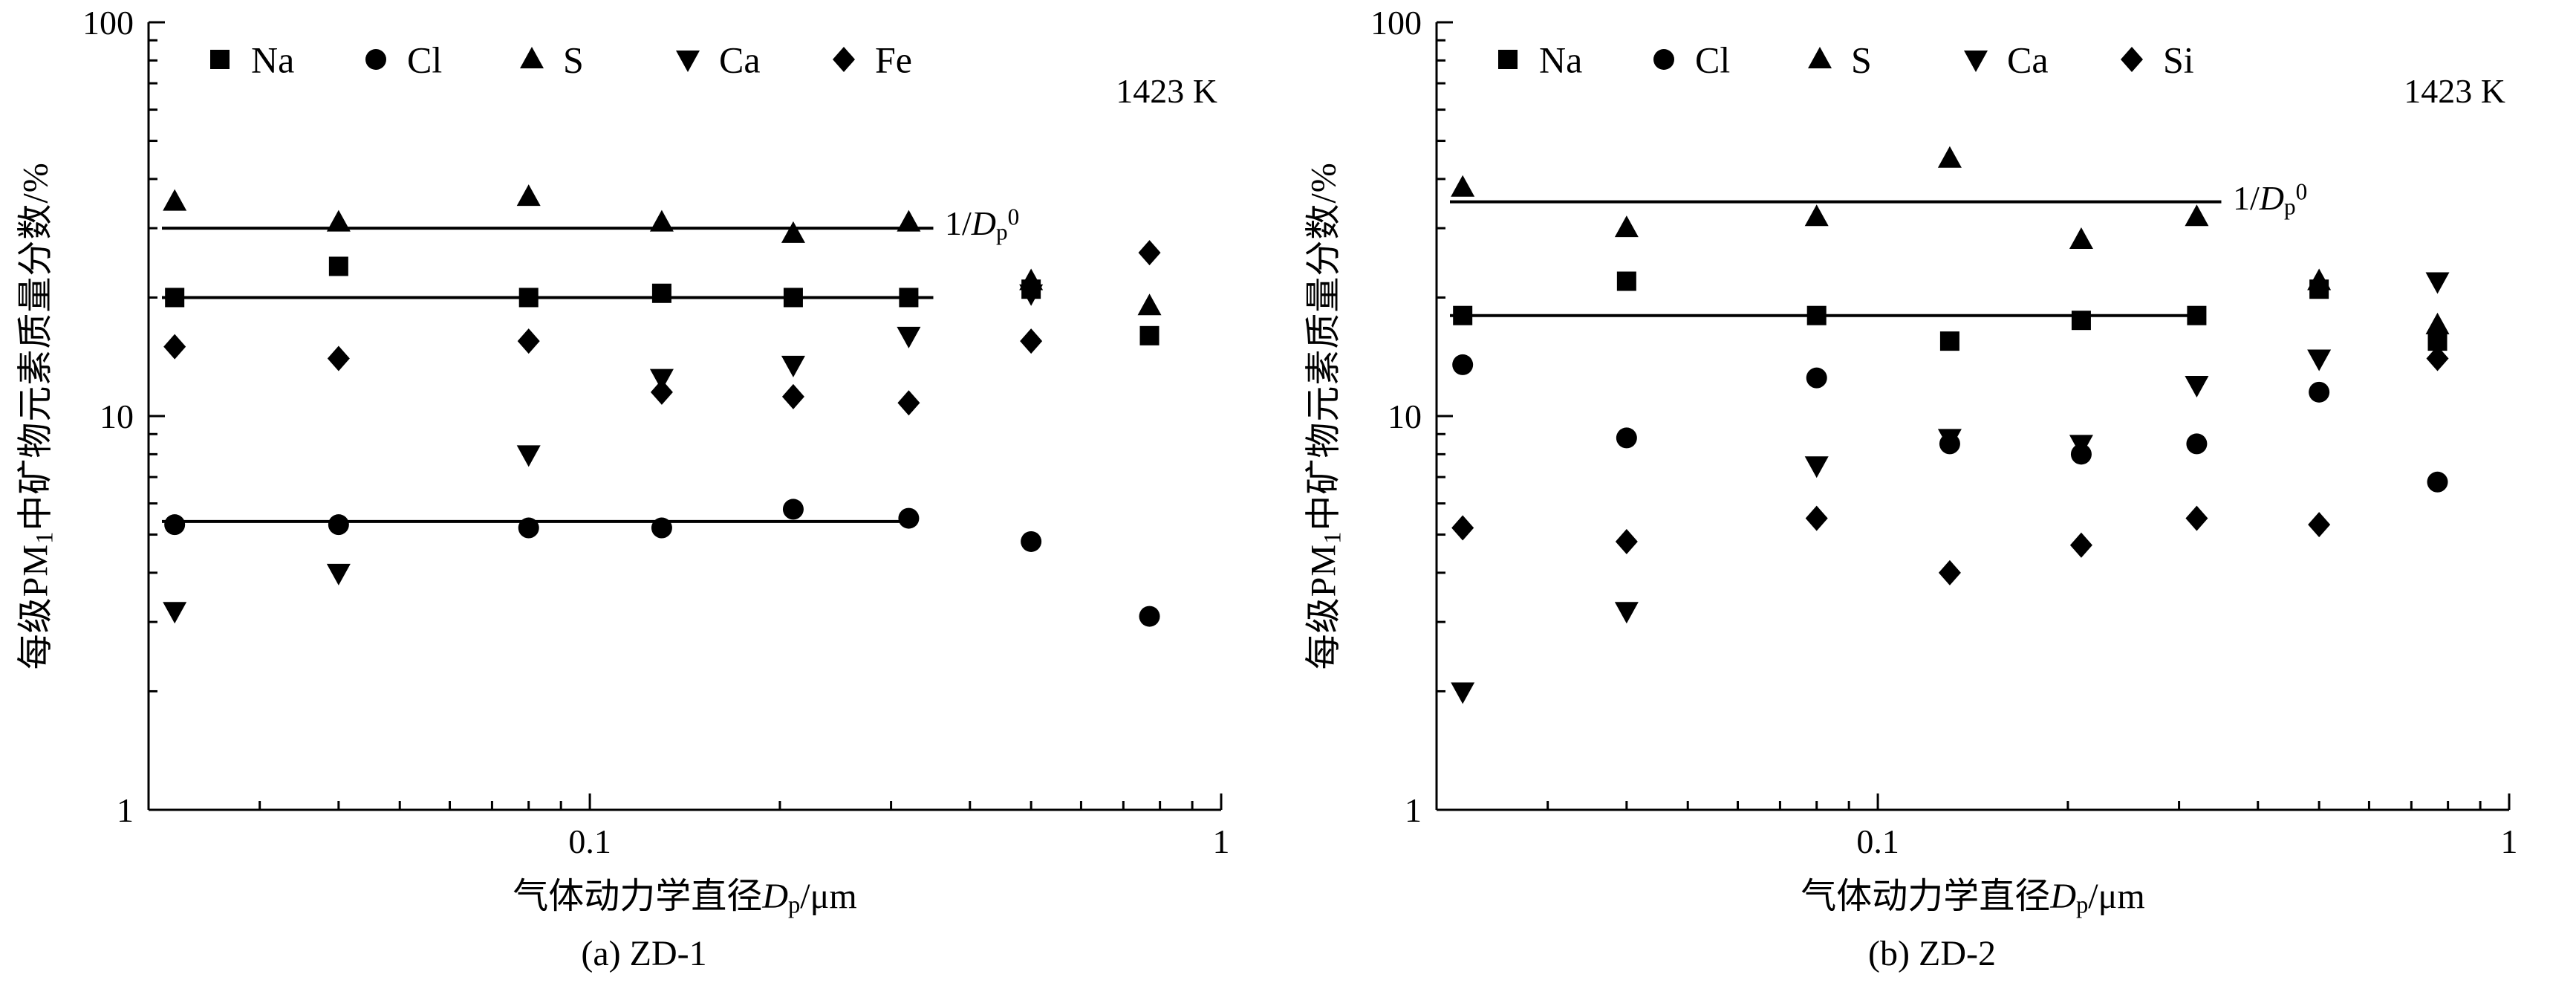  I want to click on fit-lines, so click(1836, 258).